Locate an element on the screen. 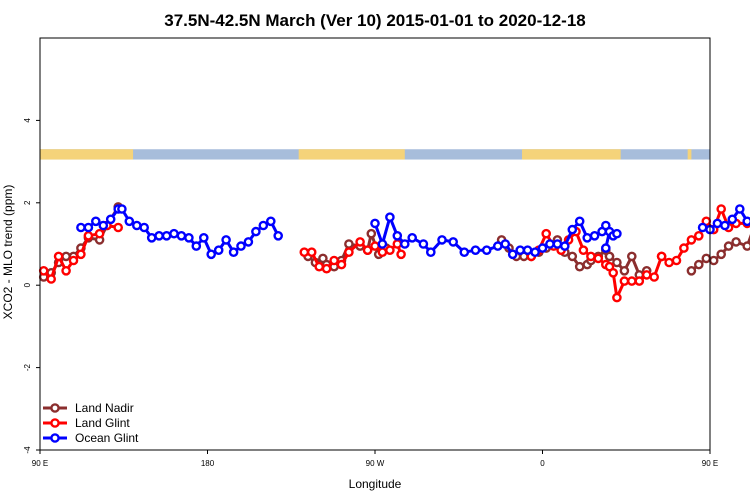 The image size is (750, 500). legend-item-ocean-glint: Ocean Glint is located at coordinates (91, 438).